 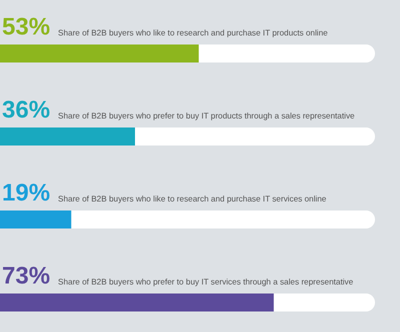 I want to click on y-tick-label: Share of B2B buyers who like to research and purchase IT services online, so click(x=192, y=199).